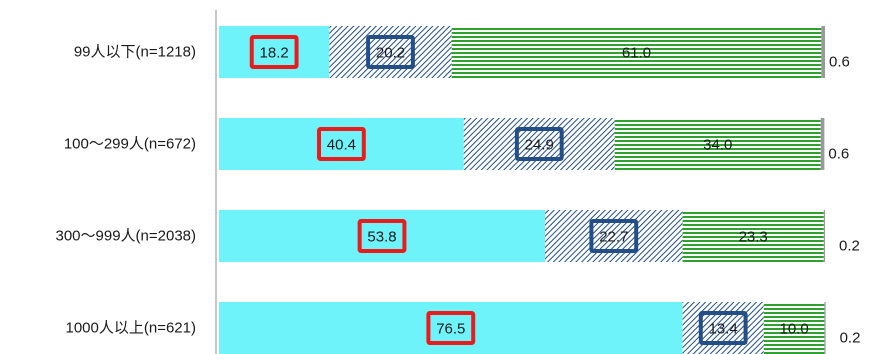  I want to click on value-label: 24.9, so click(539, 145).